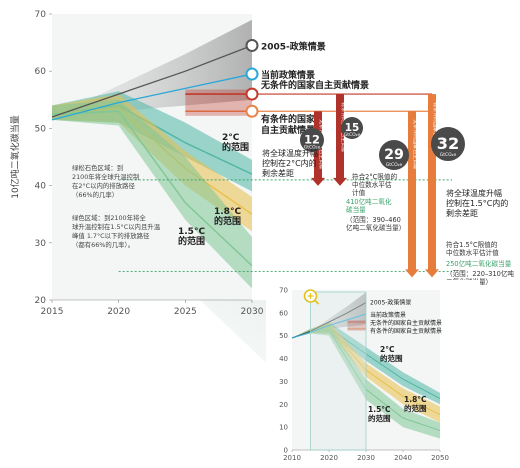 This screenshot has height=468, width=520. I want to click on inset-y-tick-label: 20, so click(283, 405).